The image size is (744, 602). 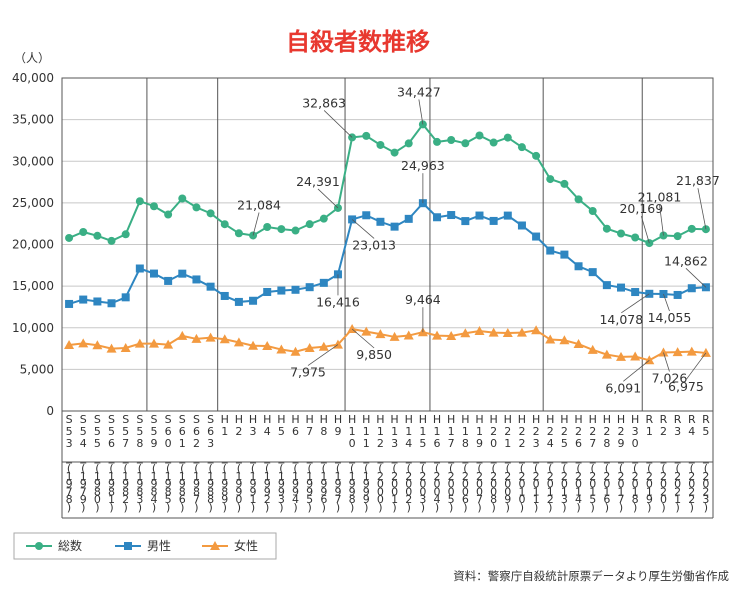 I want to click on x-tick-year: (1 9 8 0), so click(x=97, y=488).